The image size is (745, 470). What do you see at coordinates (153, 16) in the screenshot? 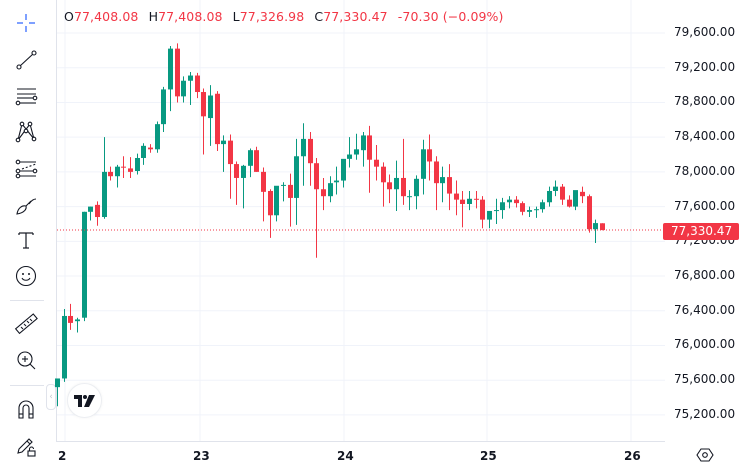
I see `high-label: H` at bounding box center [153, 16].